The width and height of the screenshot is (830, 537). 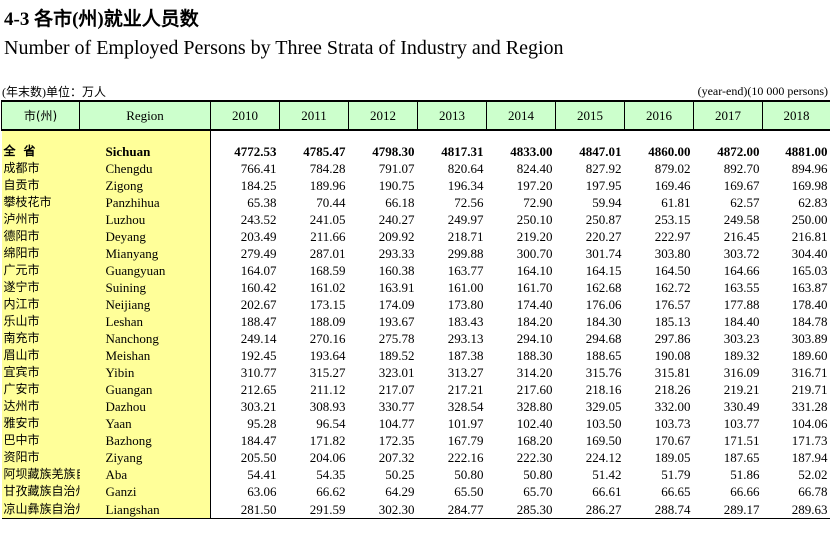 What do you see at coordinates (324, 151) in the screenshot?
I see `value-cell: 4785.47` at bounding box center [324, 151].